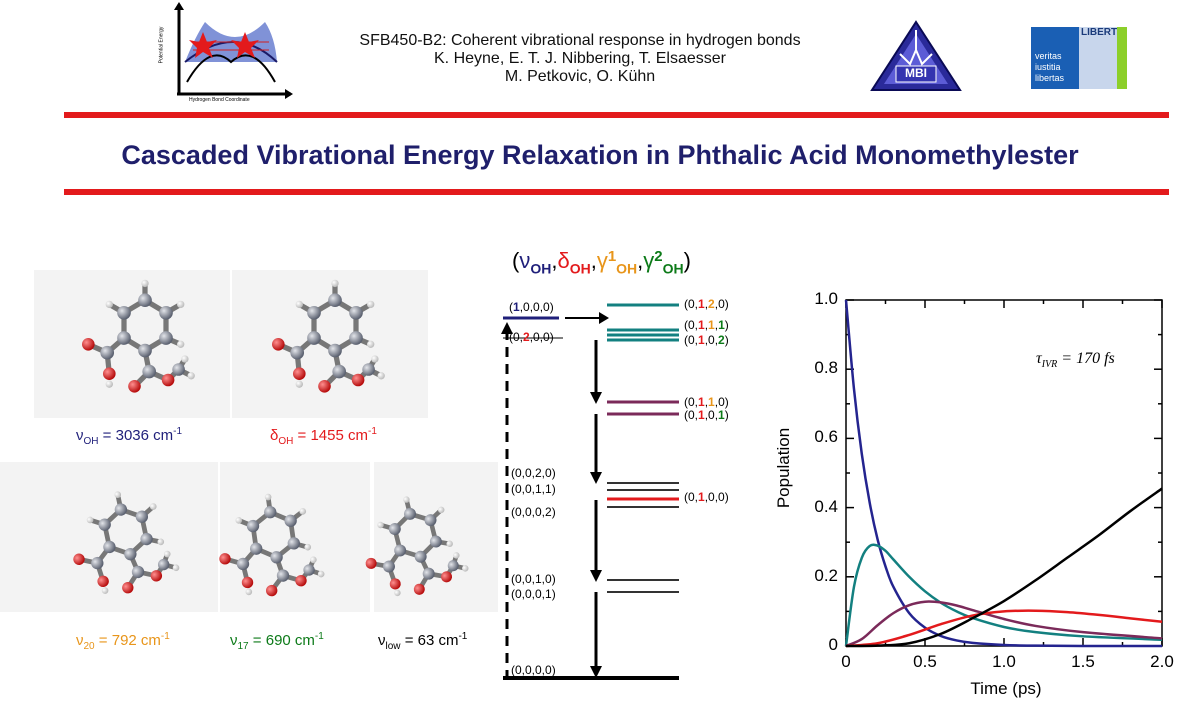 This screenshot has height=706, width=1200. What do you see at coordinates (531, 337) in the screenshot?
I see `label-0200: (0,2,0,0)` at bounding box center [531, 337].